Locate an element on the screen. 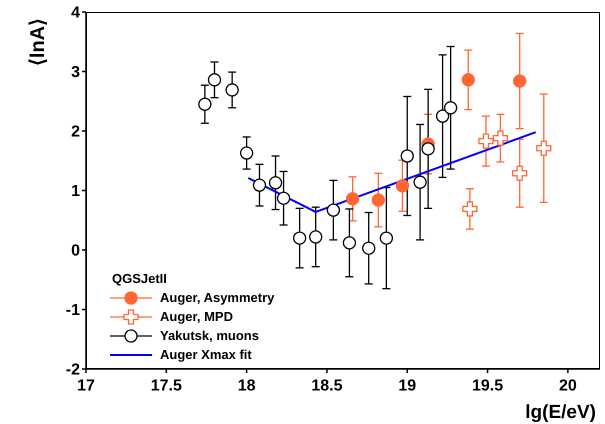  y-tick-label: 2 is located at coordinates (75, 132).